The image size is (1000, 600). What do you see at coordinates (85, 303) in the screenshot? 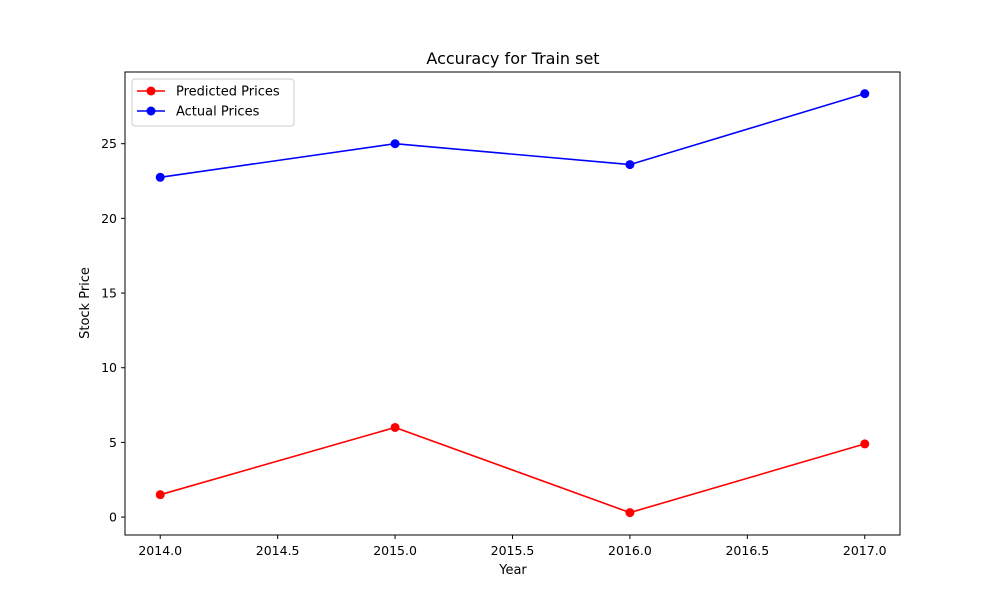
I see `y-axis-label: Stock Price` at bounding box center [85, 303].